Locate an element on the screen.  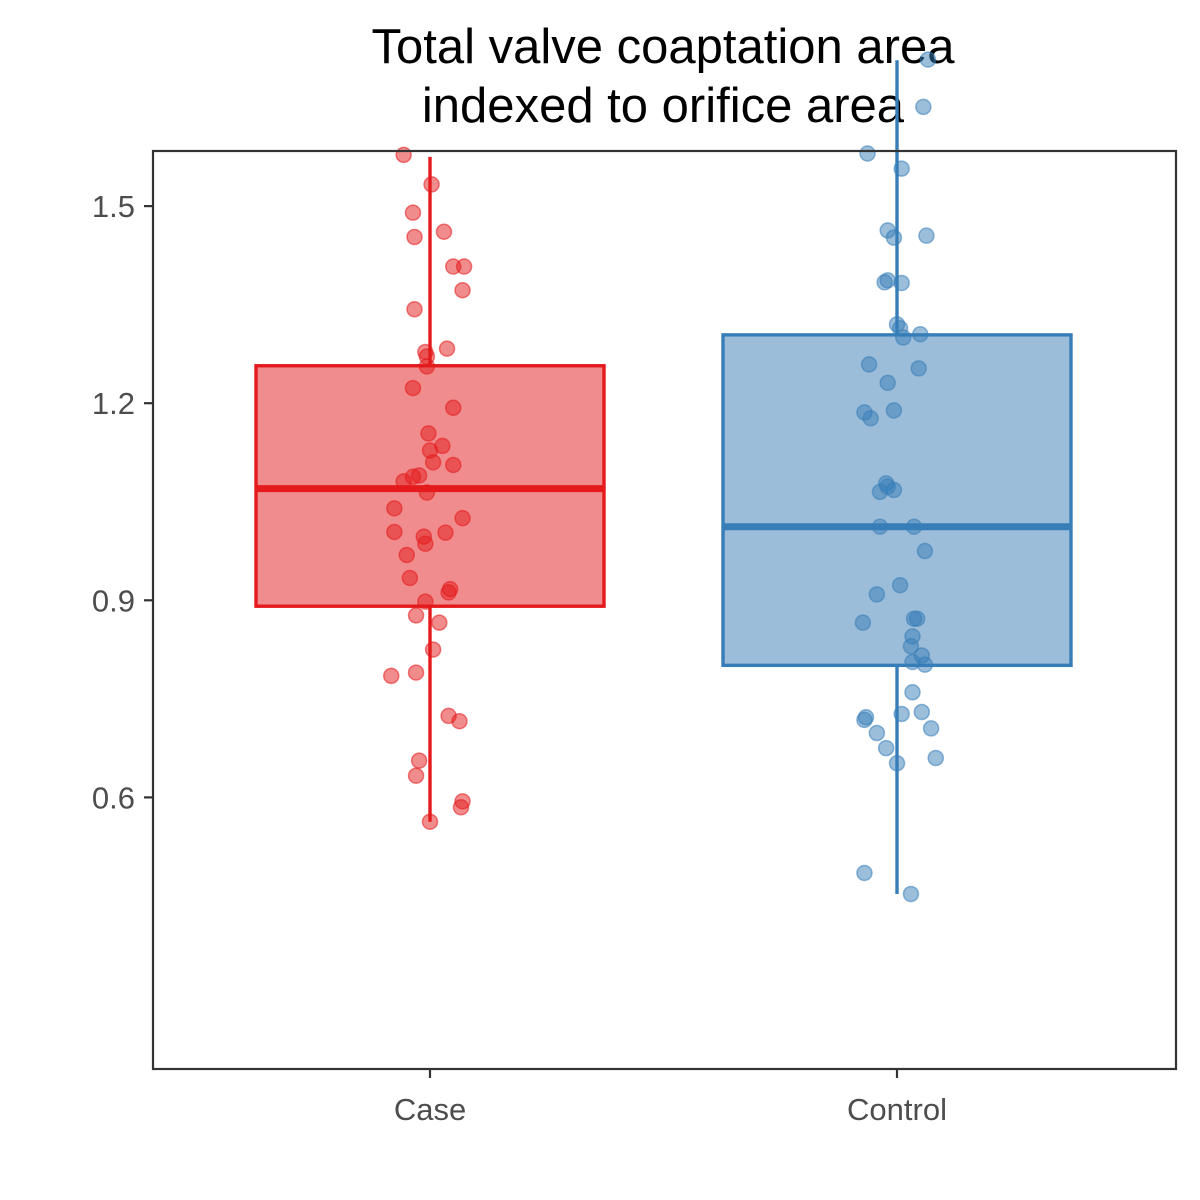
x-tick-label-control: Control is located at coordinates (897, 1109).